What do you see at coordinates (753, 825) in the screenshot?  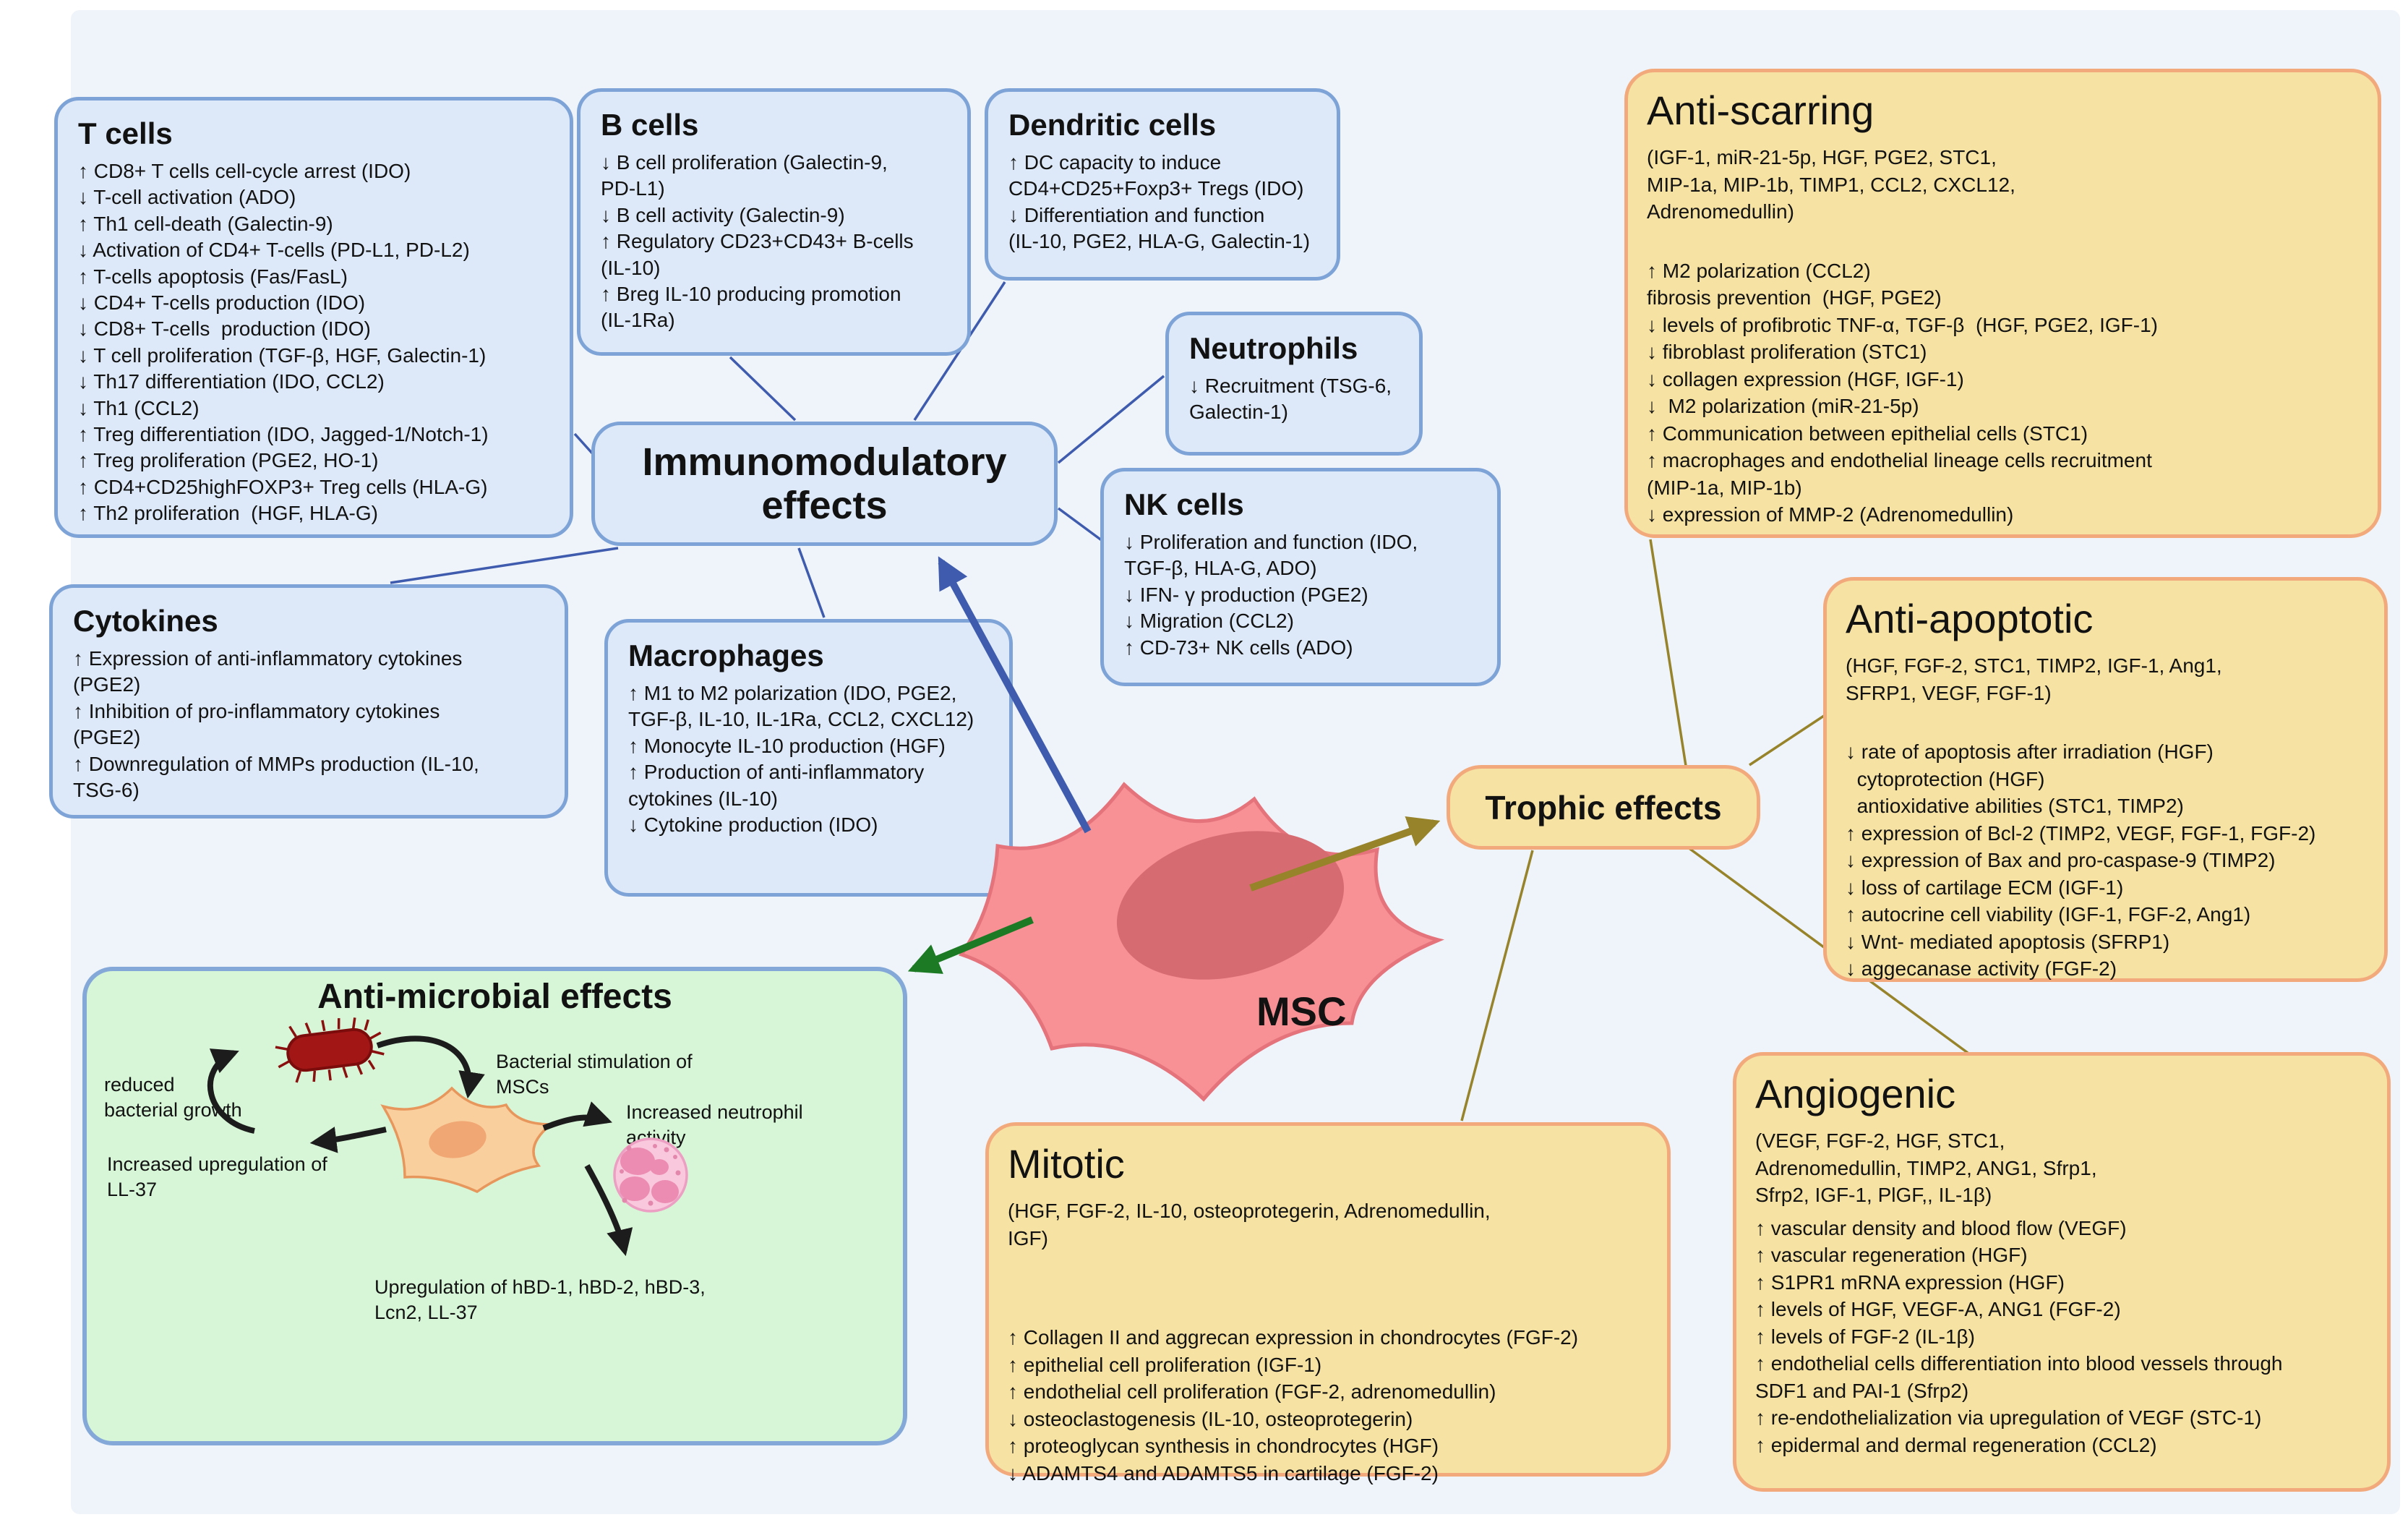 I see `list-item: ↓ Cytokine production (IDO)` at bounding box center [753, 825].